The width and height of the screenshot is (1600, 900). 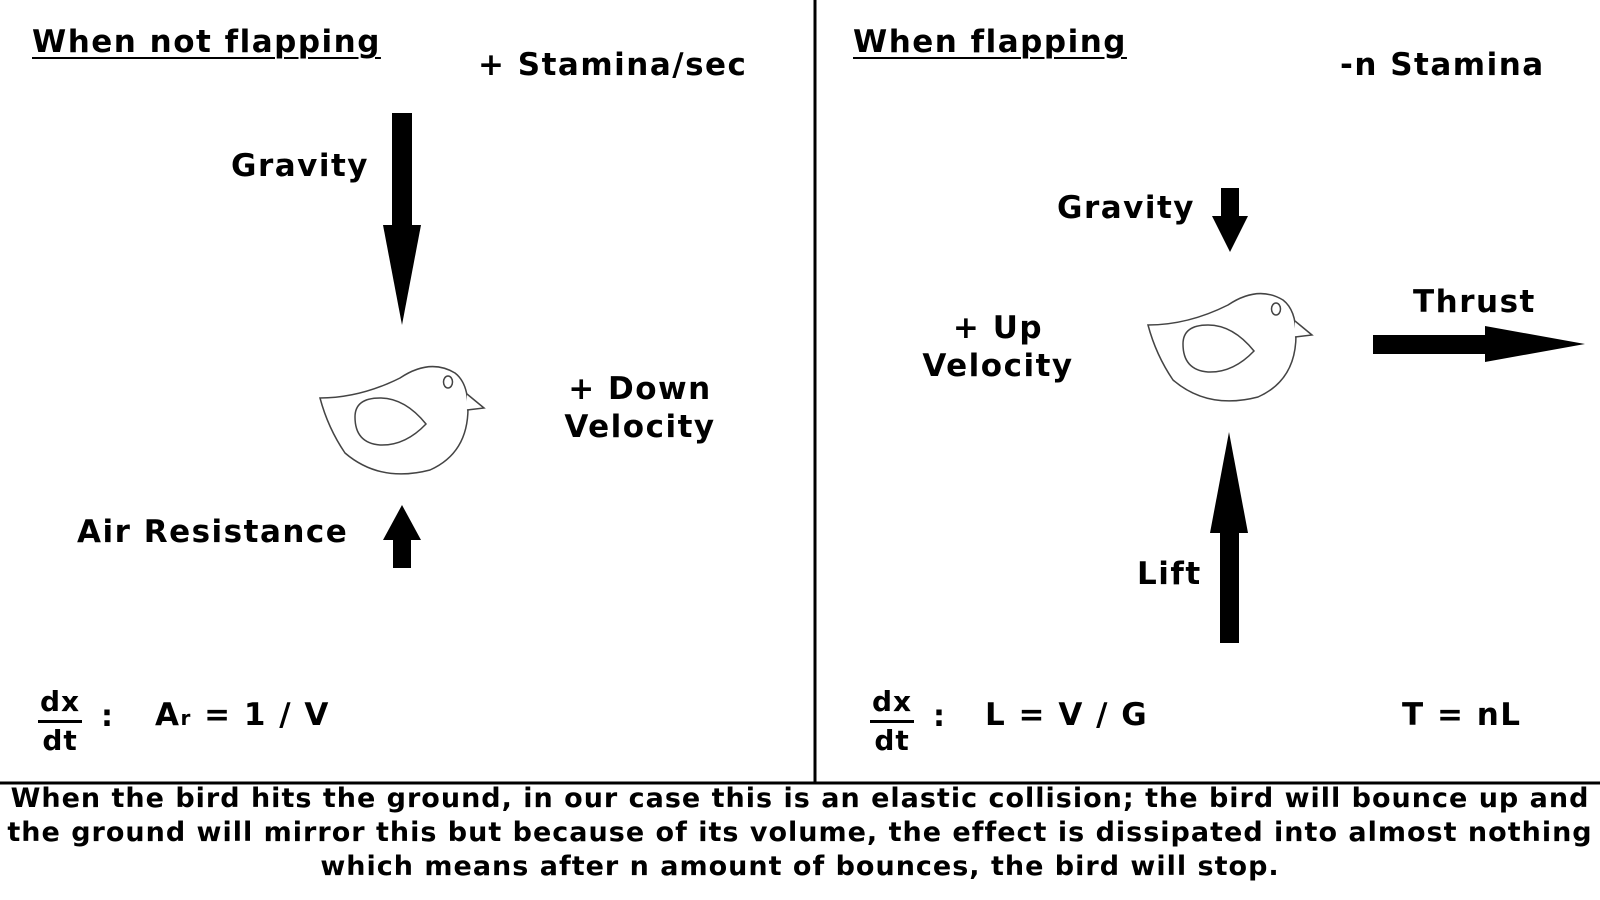 What do you see at coordinates (261, 715) in the screenshot?
I see `equation-rhs: = 1 / V` at bounding box center [261, 715].